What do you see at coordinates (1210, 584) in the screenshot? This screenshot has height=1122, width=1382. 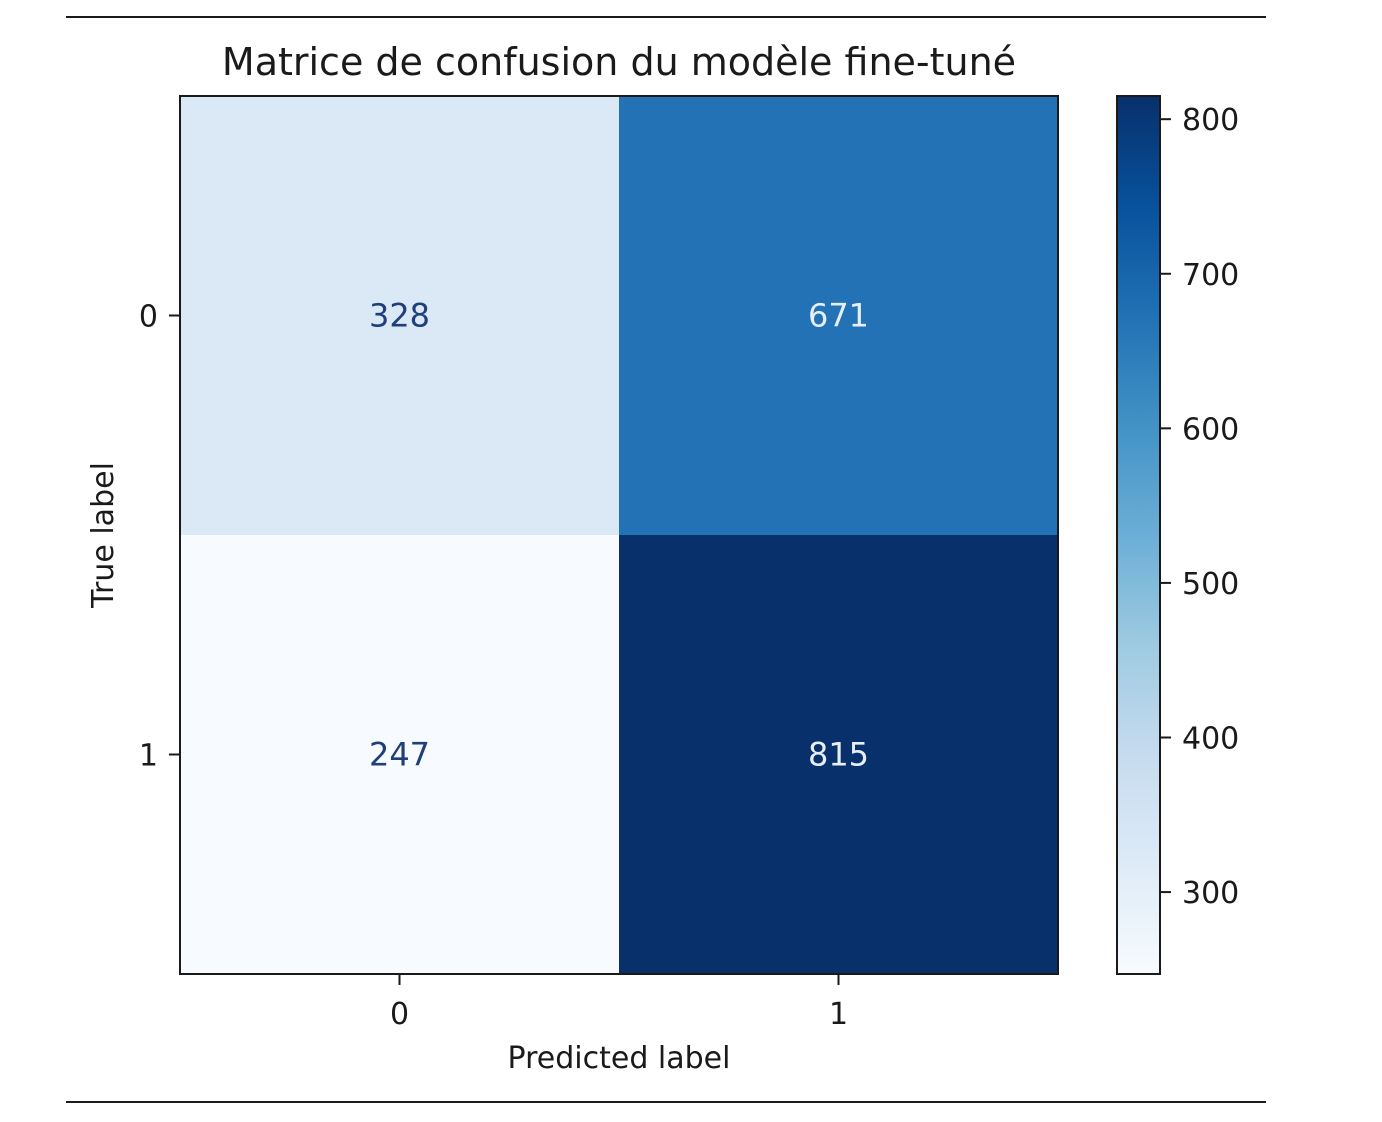 I see `colorbar-tick-label: 500` at bounding box center [1210, 584].